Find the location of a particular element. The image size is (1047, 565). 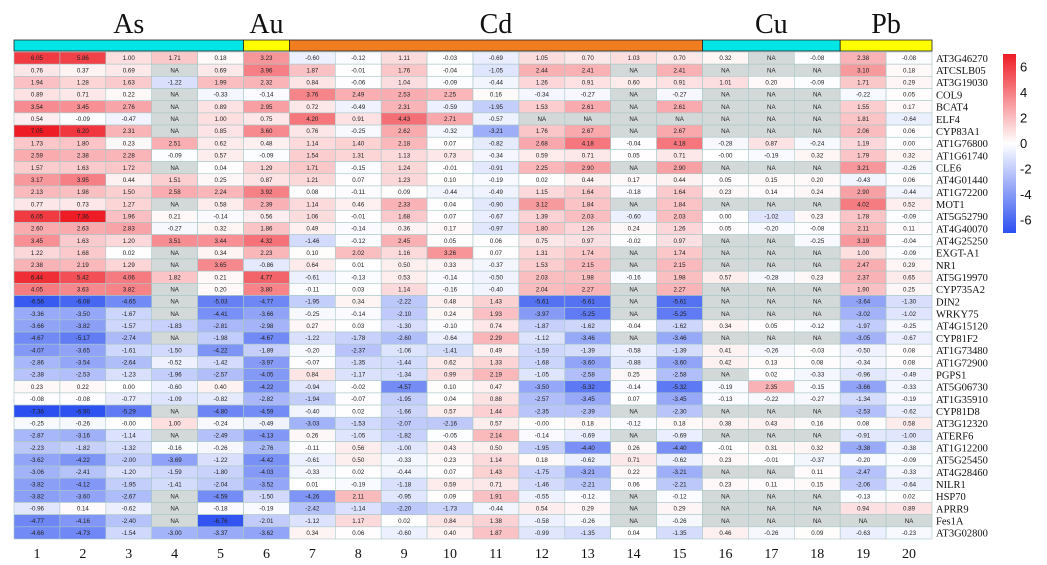

cell-value: -0.64 is located at coordinates (450, 338).